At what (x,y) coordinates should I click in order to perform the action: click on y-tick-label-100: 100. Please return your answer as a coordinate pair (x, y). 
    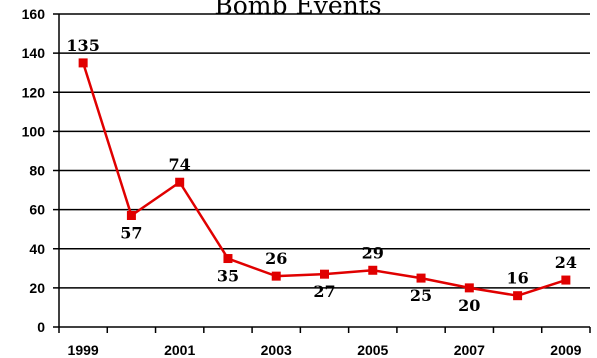
    Looking at the image, I should click on (34, 131).